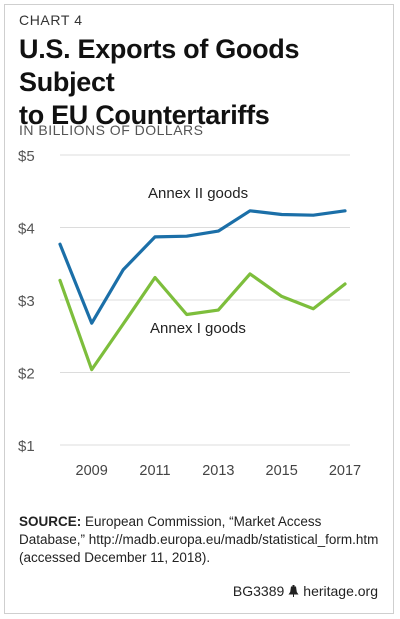  I want to click on y-tick-label: $1, so click(26, 446).